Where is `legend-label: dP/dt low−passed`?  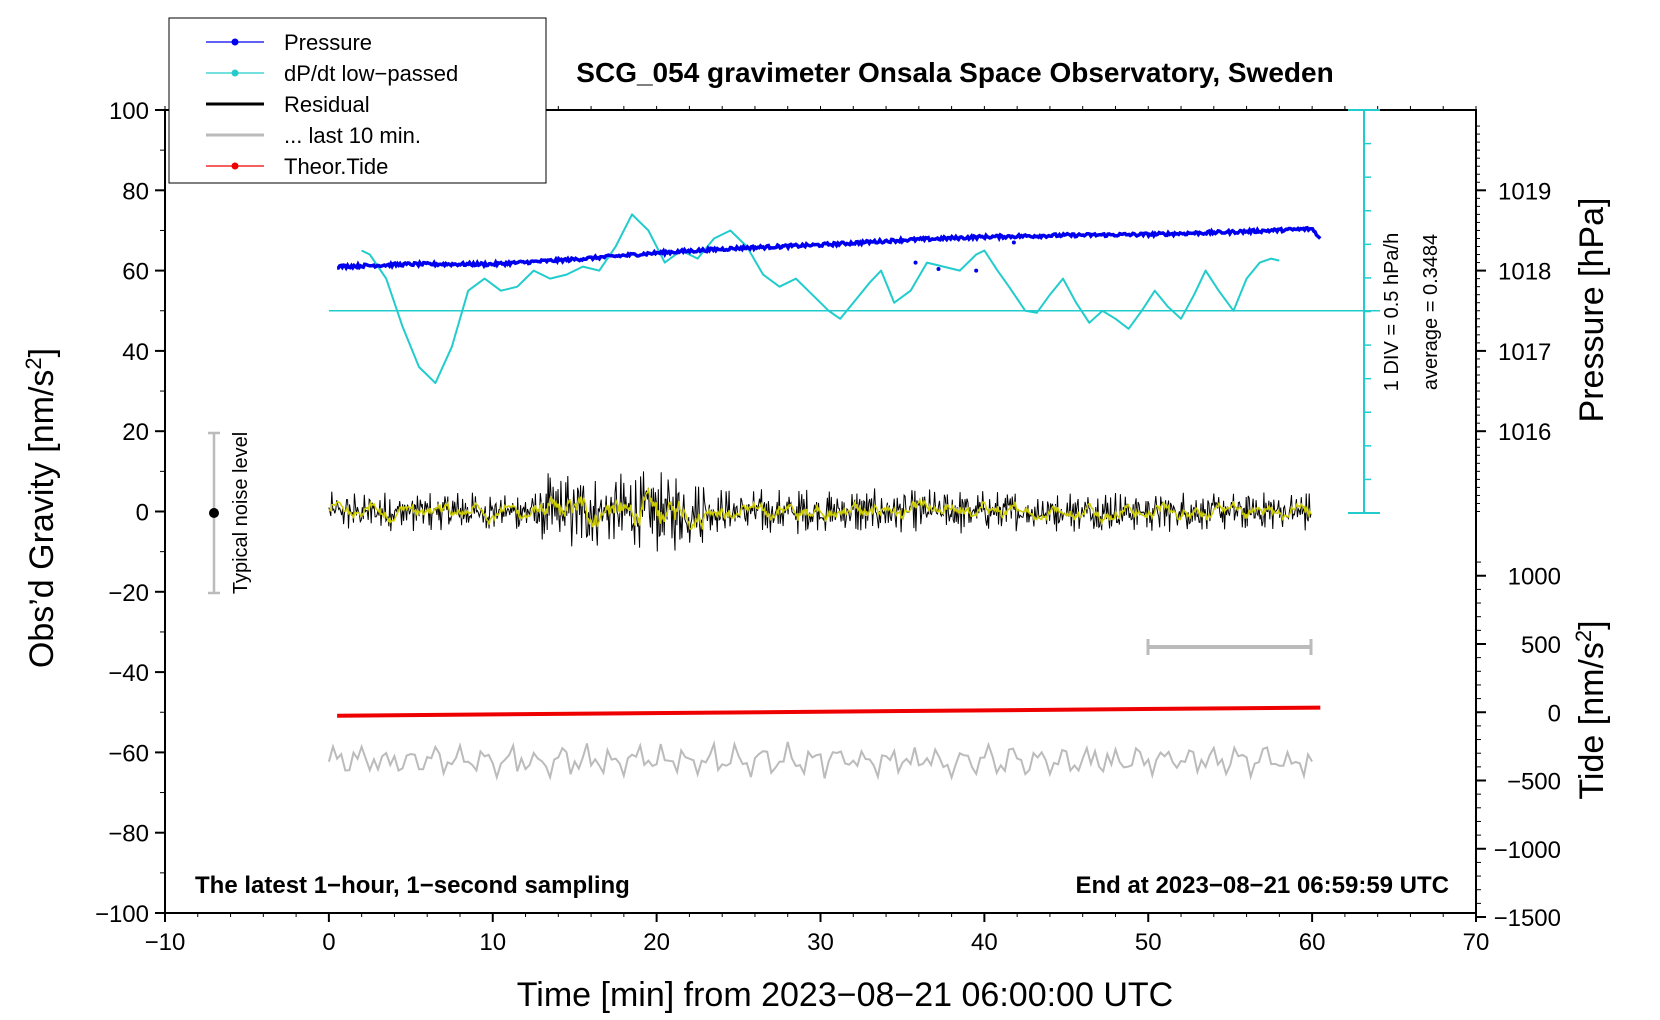 legend-label: dP/dt low−passed is located at coordinates (371, 73).